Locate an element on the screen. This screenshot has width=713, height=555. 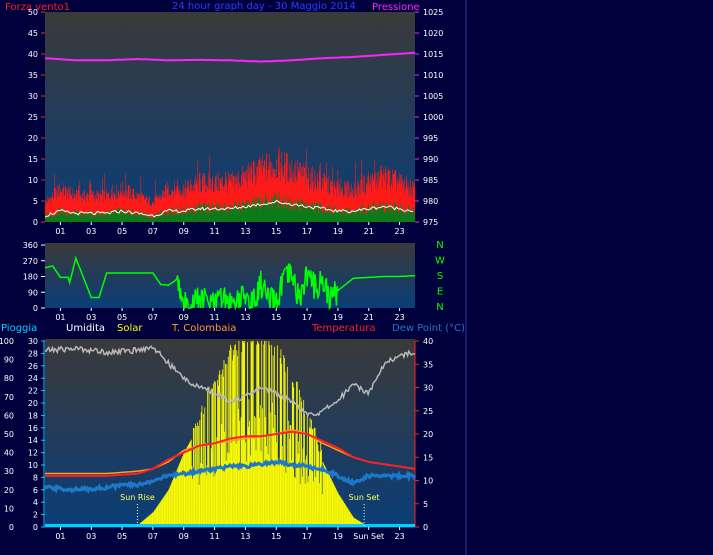
hour-axis-mid-label: 23 is located at coordinates (399, 317).